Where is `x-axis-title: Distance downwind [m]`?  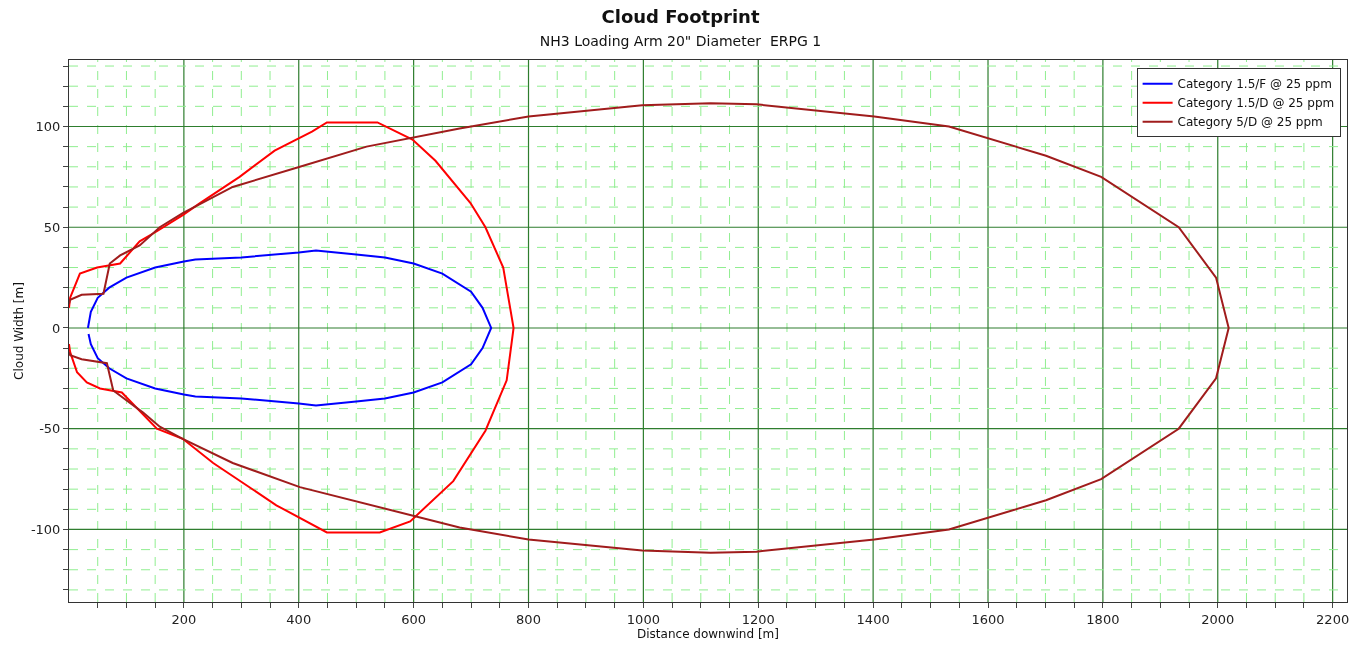 x-axis-title: Distance downwind [m] is located at coordinates (708, 634).